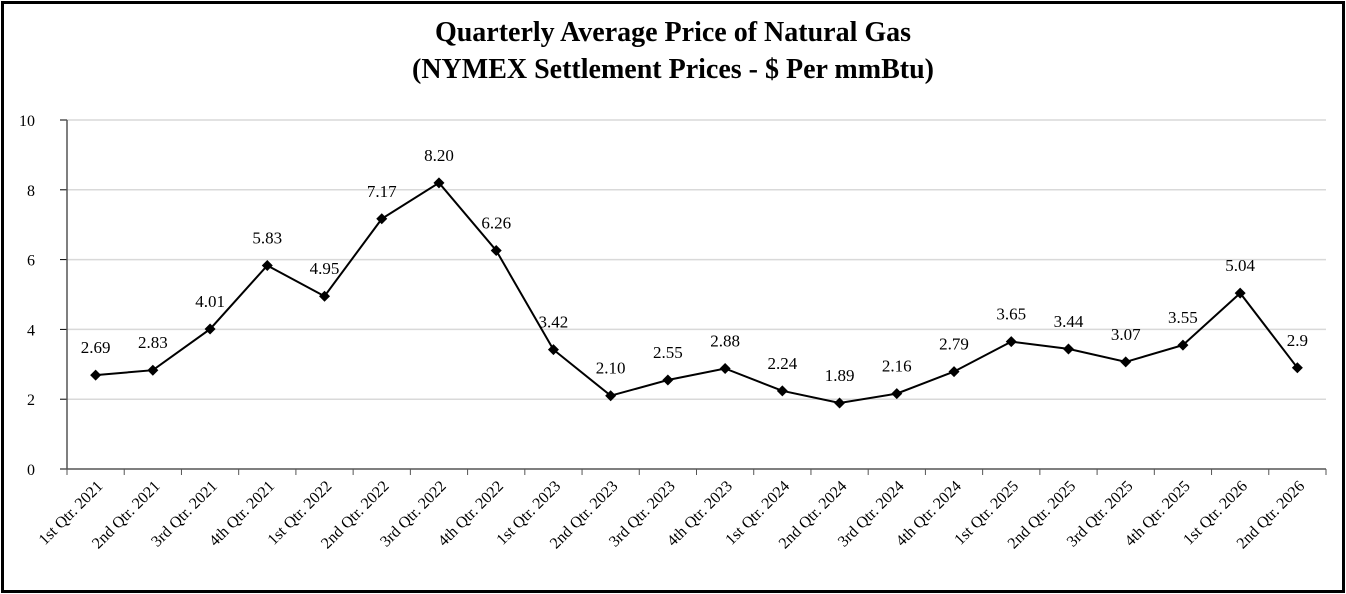 This screenshot has width=1346, height=594. I want to click on data-label: 2.55, so click(668, 352).